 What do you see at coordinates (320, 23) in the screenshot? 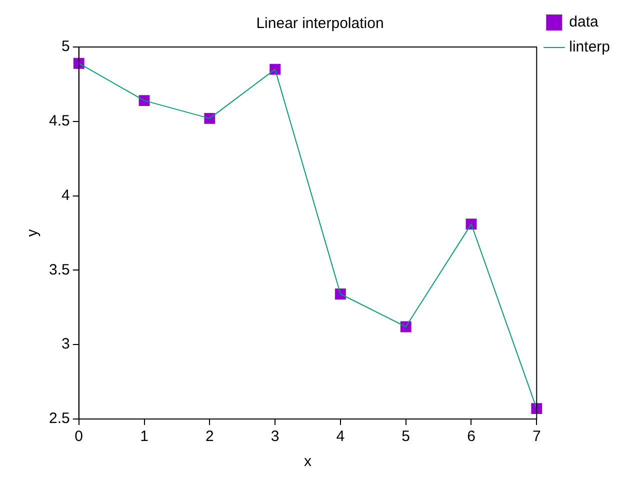
I see `chart-title: Linear interpolation` at bounding box center [320, 23].